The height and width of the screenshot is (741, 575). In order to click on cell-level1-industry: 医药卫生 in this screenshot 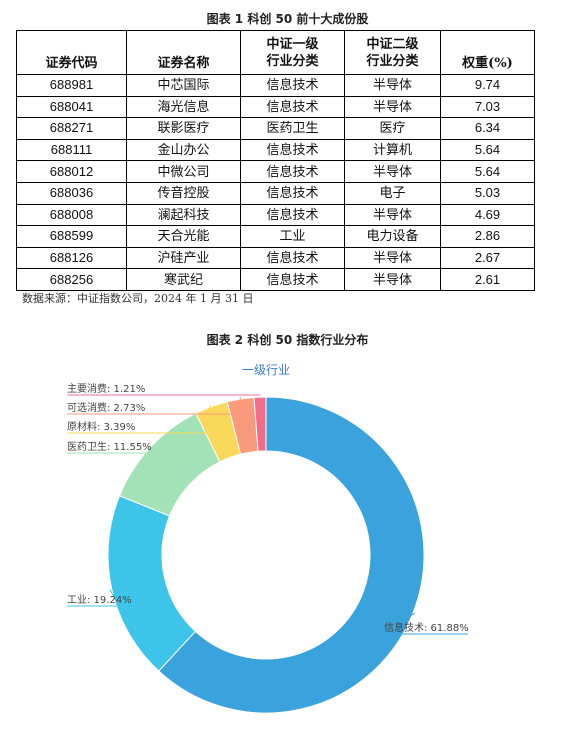, I will do `click(292, 128)`.